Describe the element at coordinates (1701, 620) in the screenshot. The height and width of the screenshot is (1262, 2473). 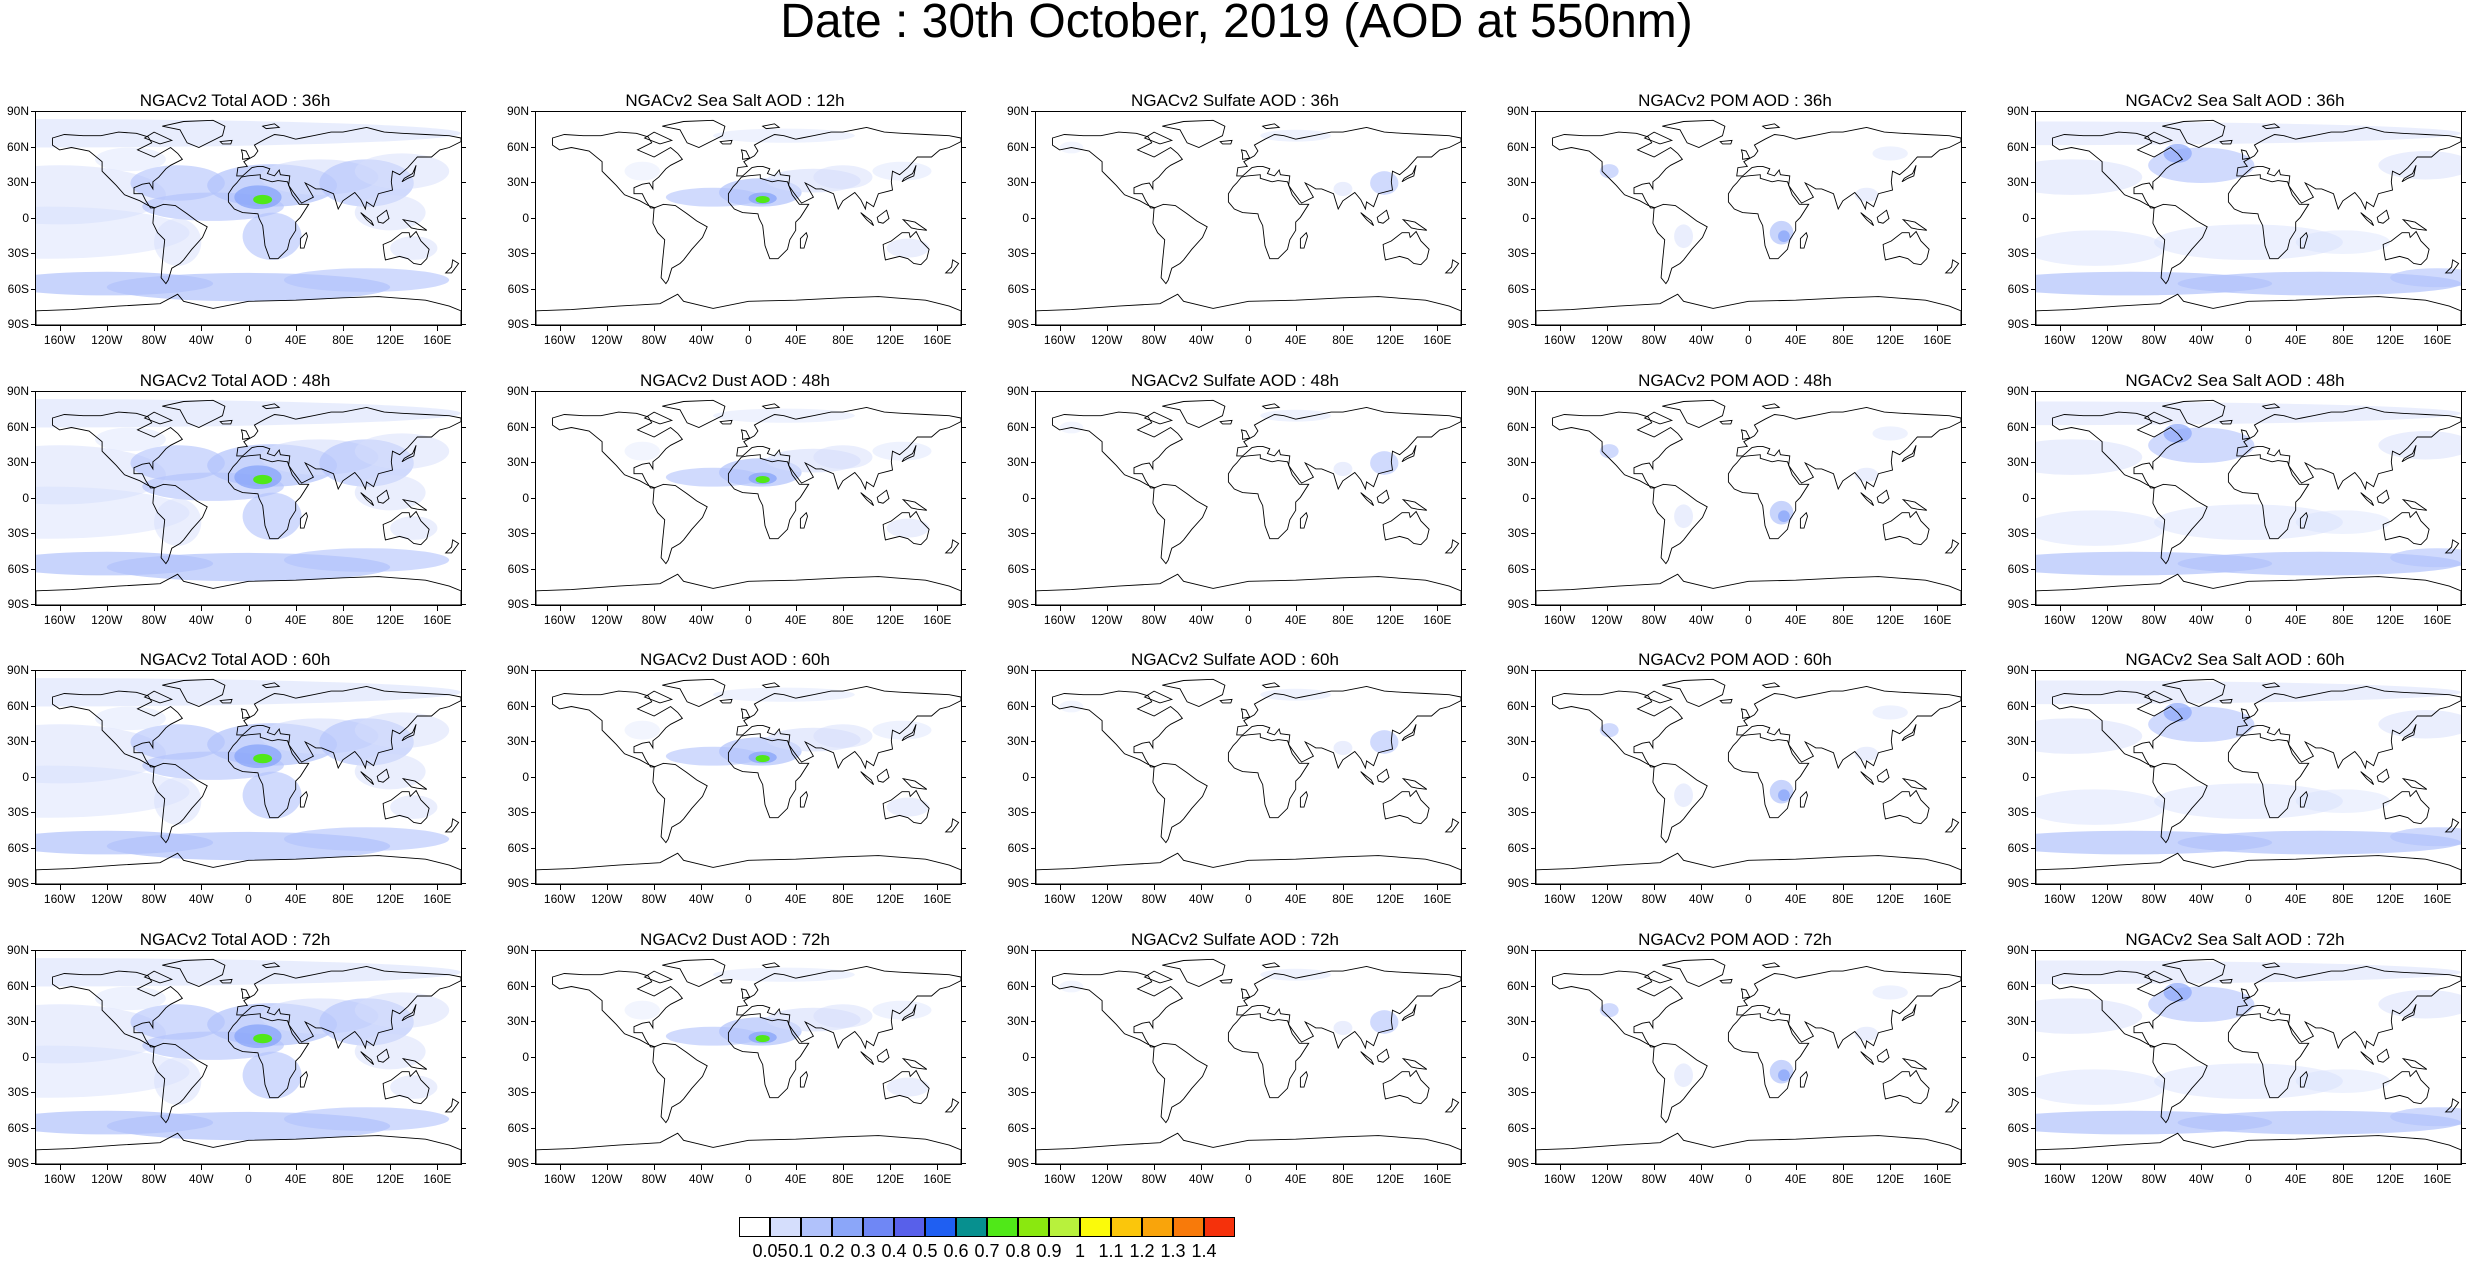
I see `lon-label: 40W` at that location.